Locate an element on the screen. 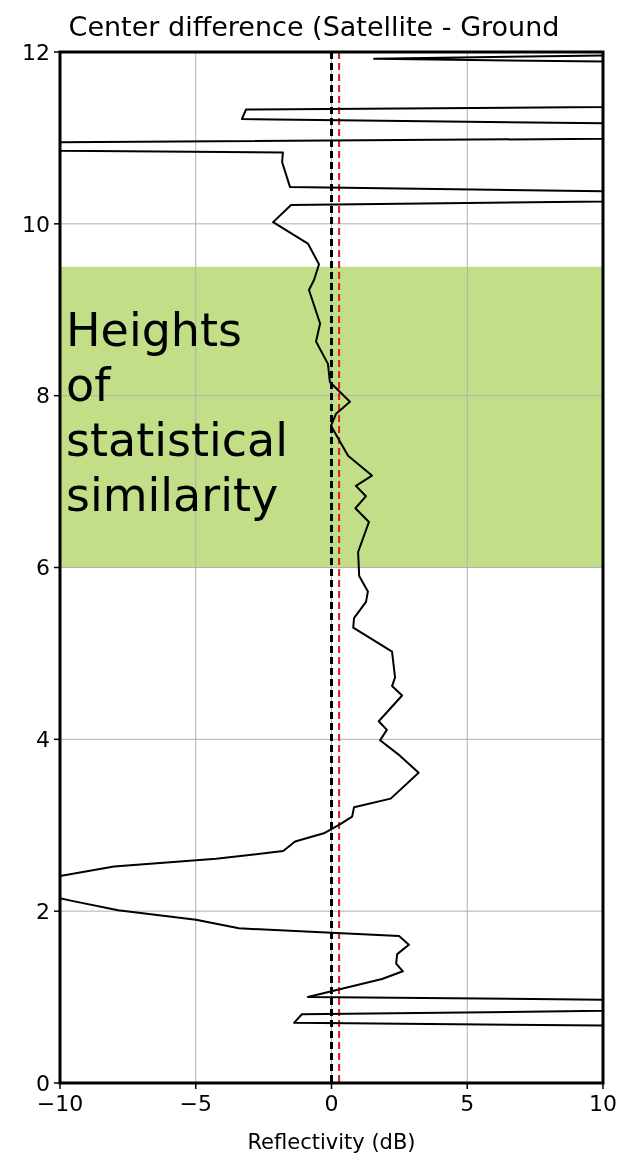 This screenshot has width=628, height=1161. y-tick-label: 6 is located at coordinates (43, 568).